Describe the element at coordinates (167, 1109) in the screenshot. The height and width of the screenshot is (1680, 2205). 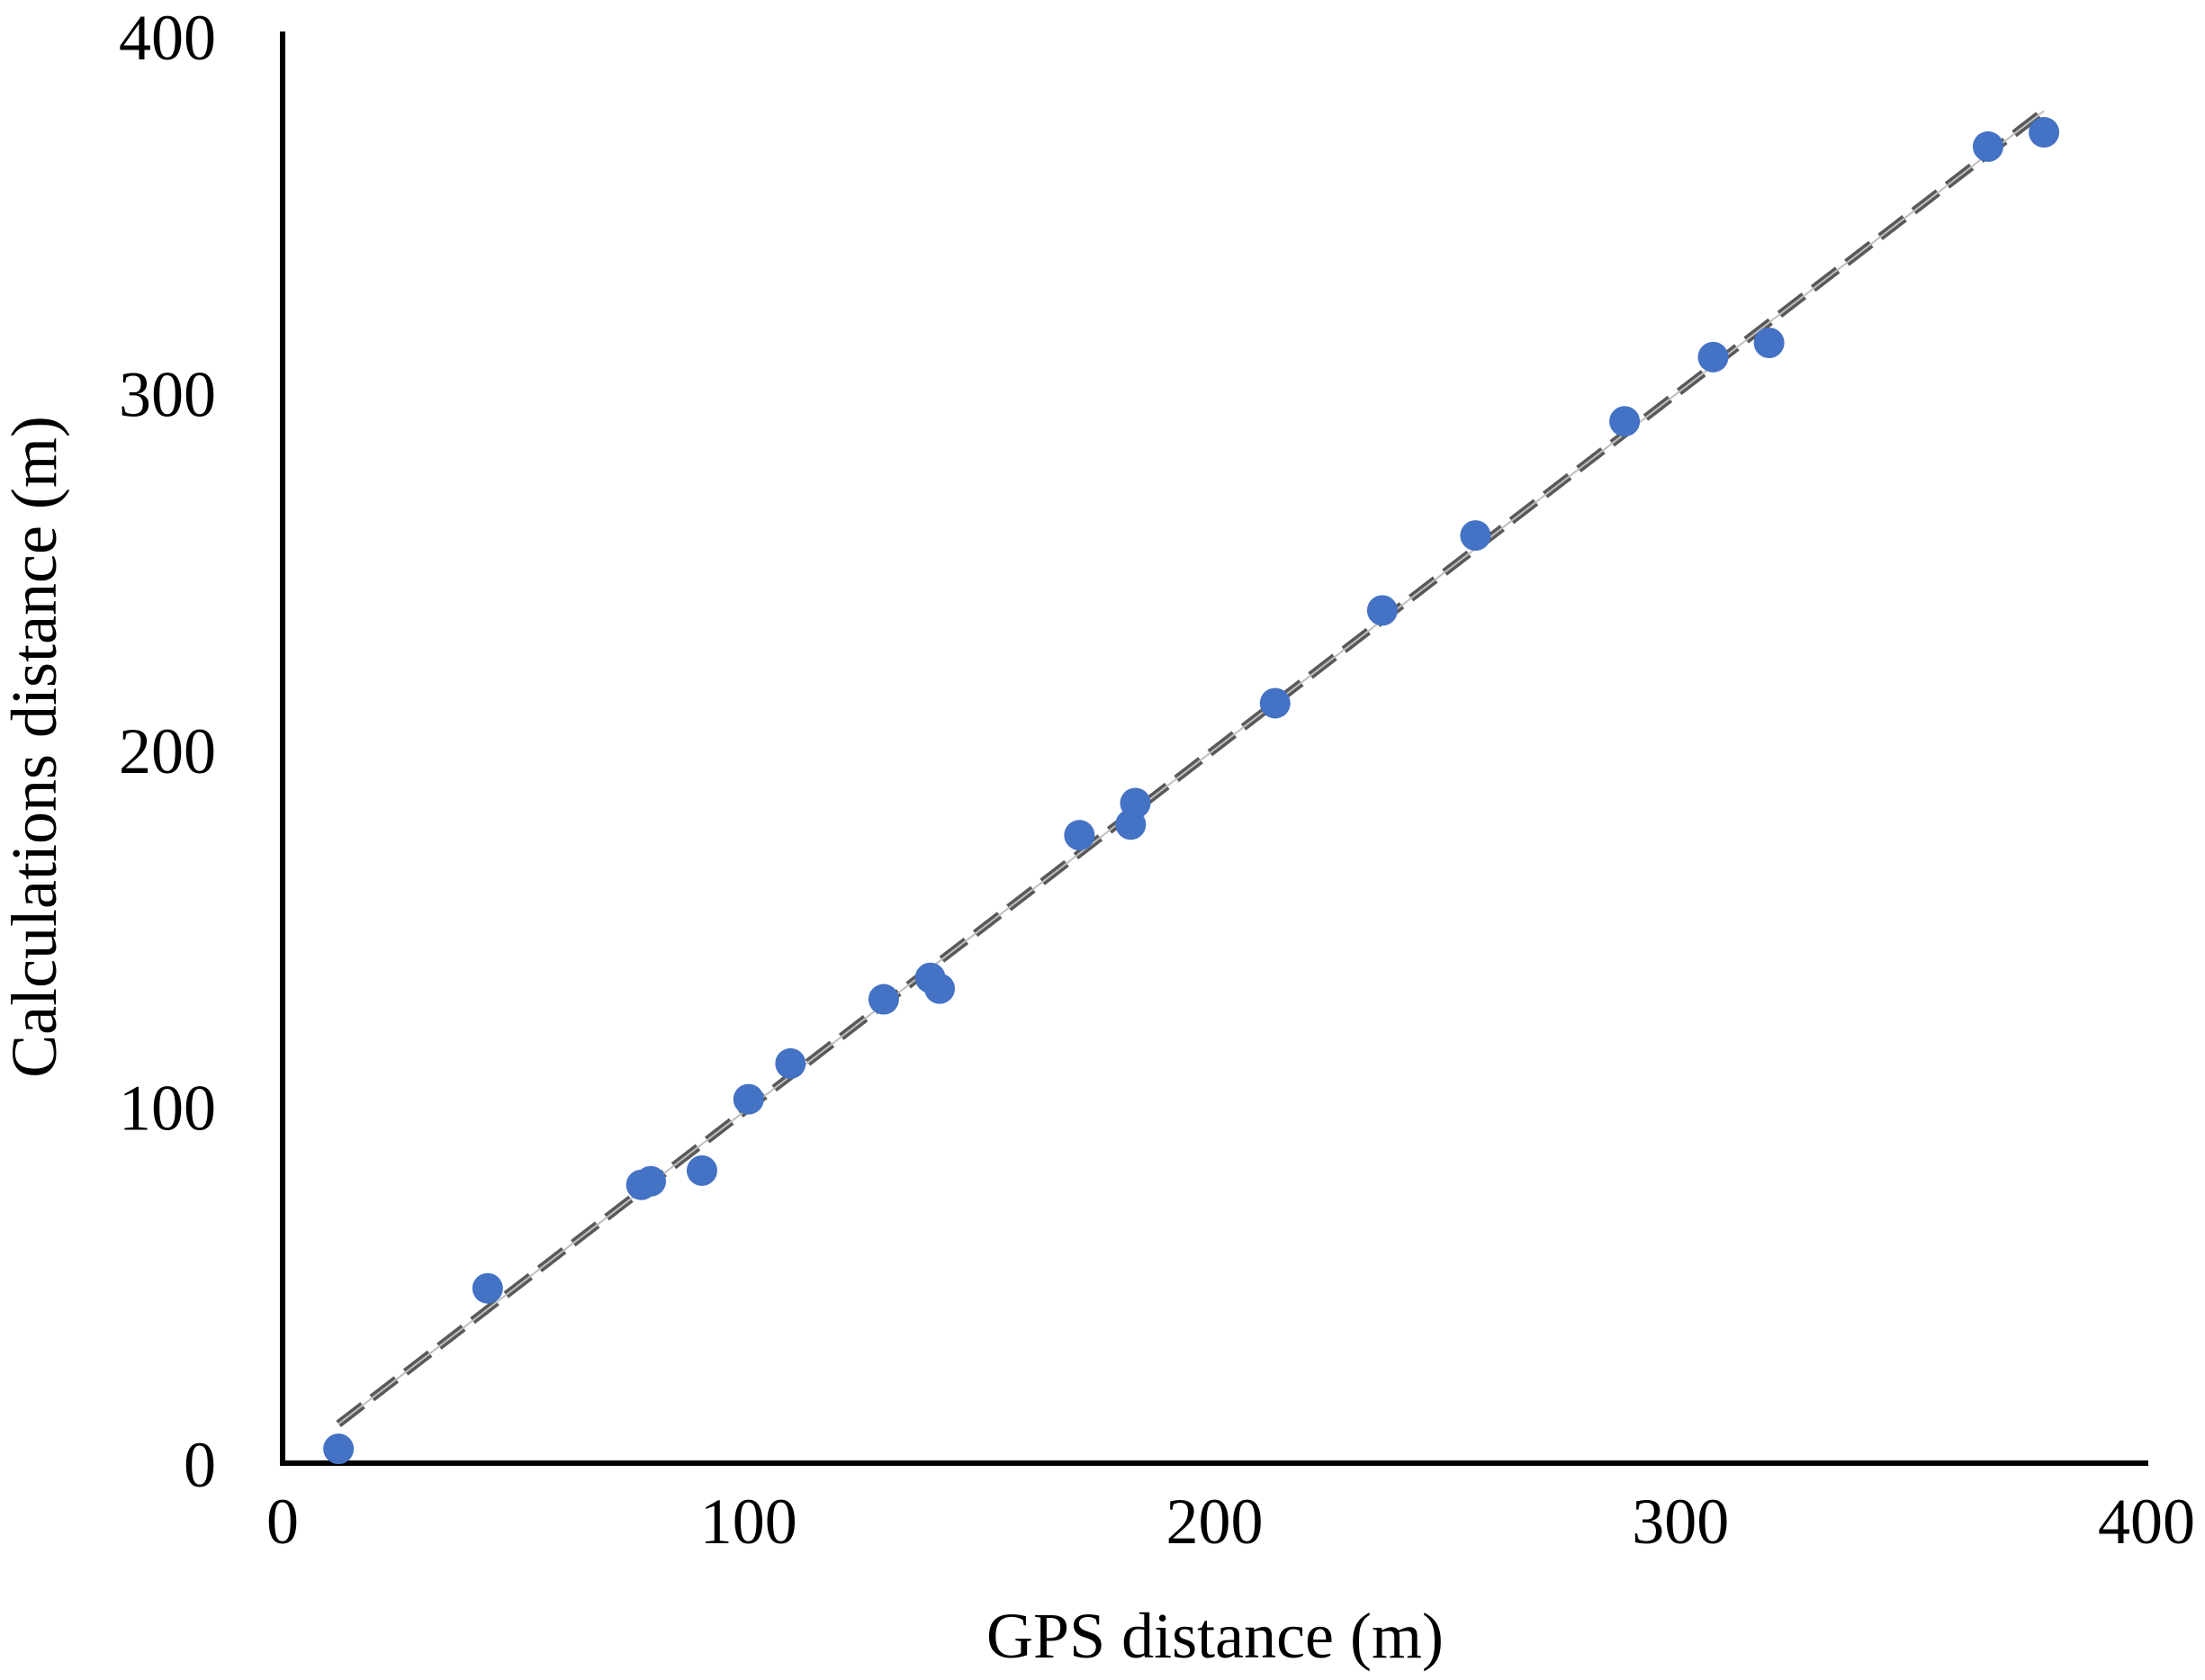
I see `y-tick-label: 100` at that location.